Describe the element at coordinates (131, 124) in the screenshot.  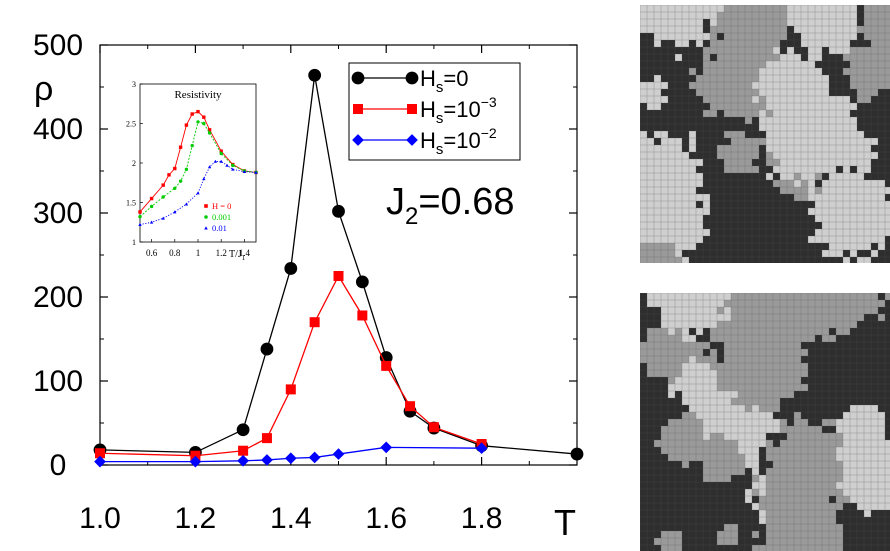
I see `inset-y-tick-label: 2.5` at that location.